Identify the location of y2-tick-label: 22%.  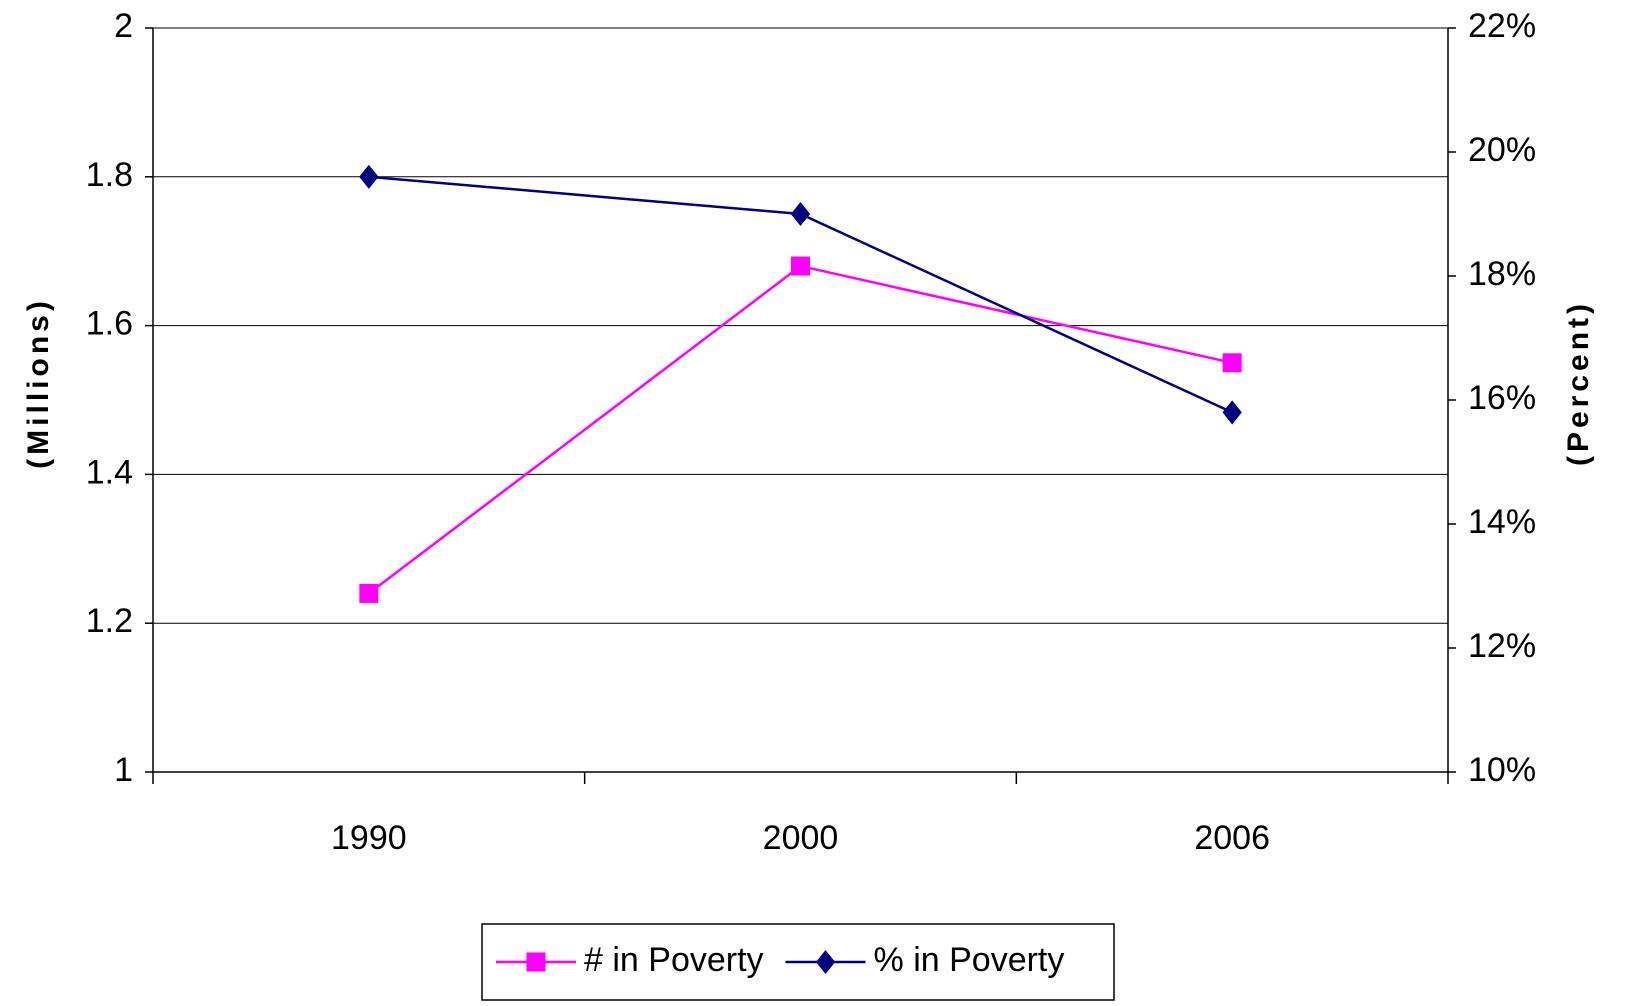
(1502, 26).